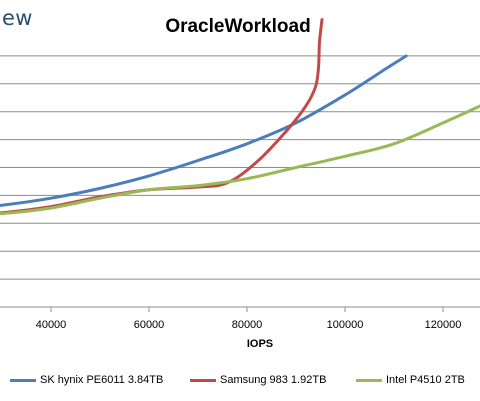 The height and width of the screenshot is (401, 480). I want to click on x-tick-label-3: 100000, so click(345, 325).